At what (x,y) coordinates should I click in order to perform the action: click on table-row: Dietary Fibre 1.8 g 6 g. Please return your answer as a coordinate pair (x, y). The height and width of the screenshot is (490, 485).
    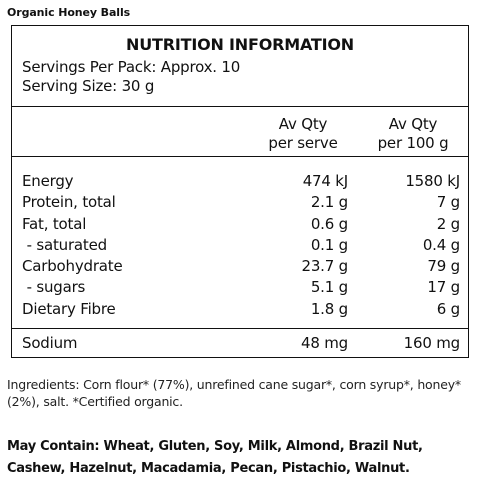
    Looking at the image, I should click on (240, 310).